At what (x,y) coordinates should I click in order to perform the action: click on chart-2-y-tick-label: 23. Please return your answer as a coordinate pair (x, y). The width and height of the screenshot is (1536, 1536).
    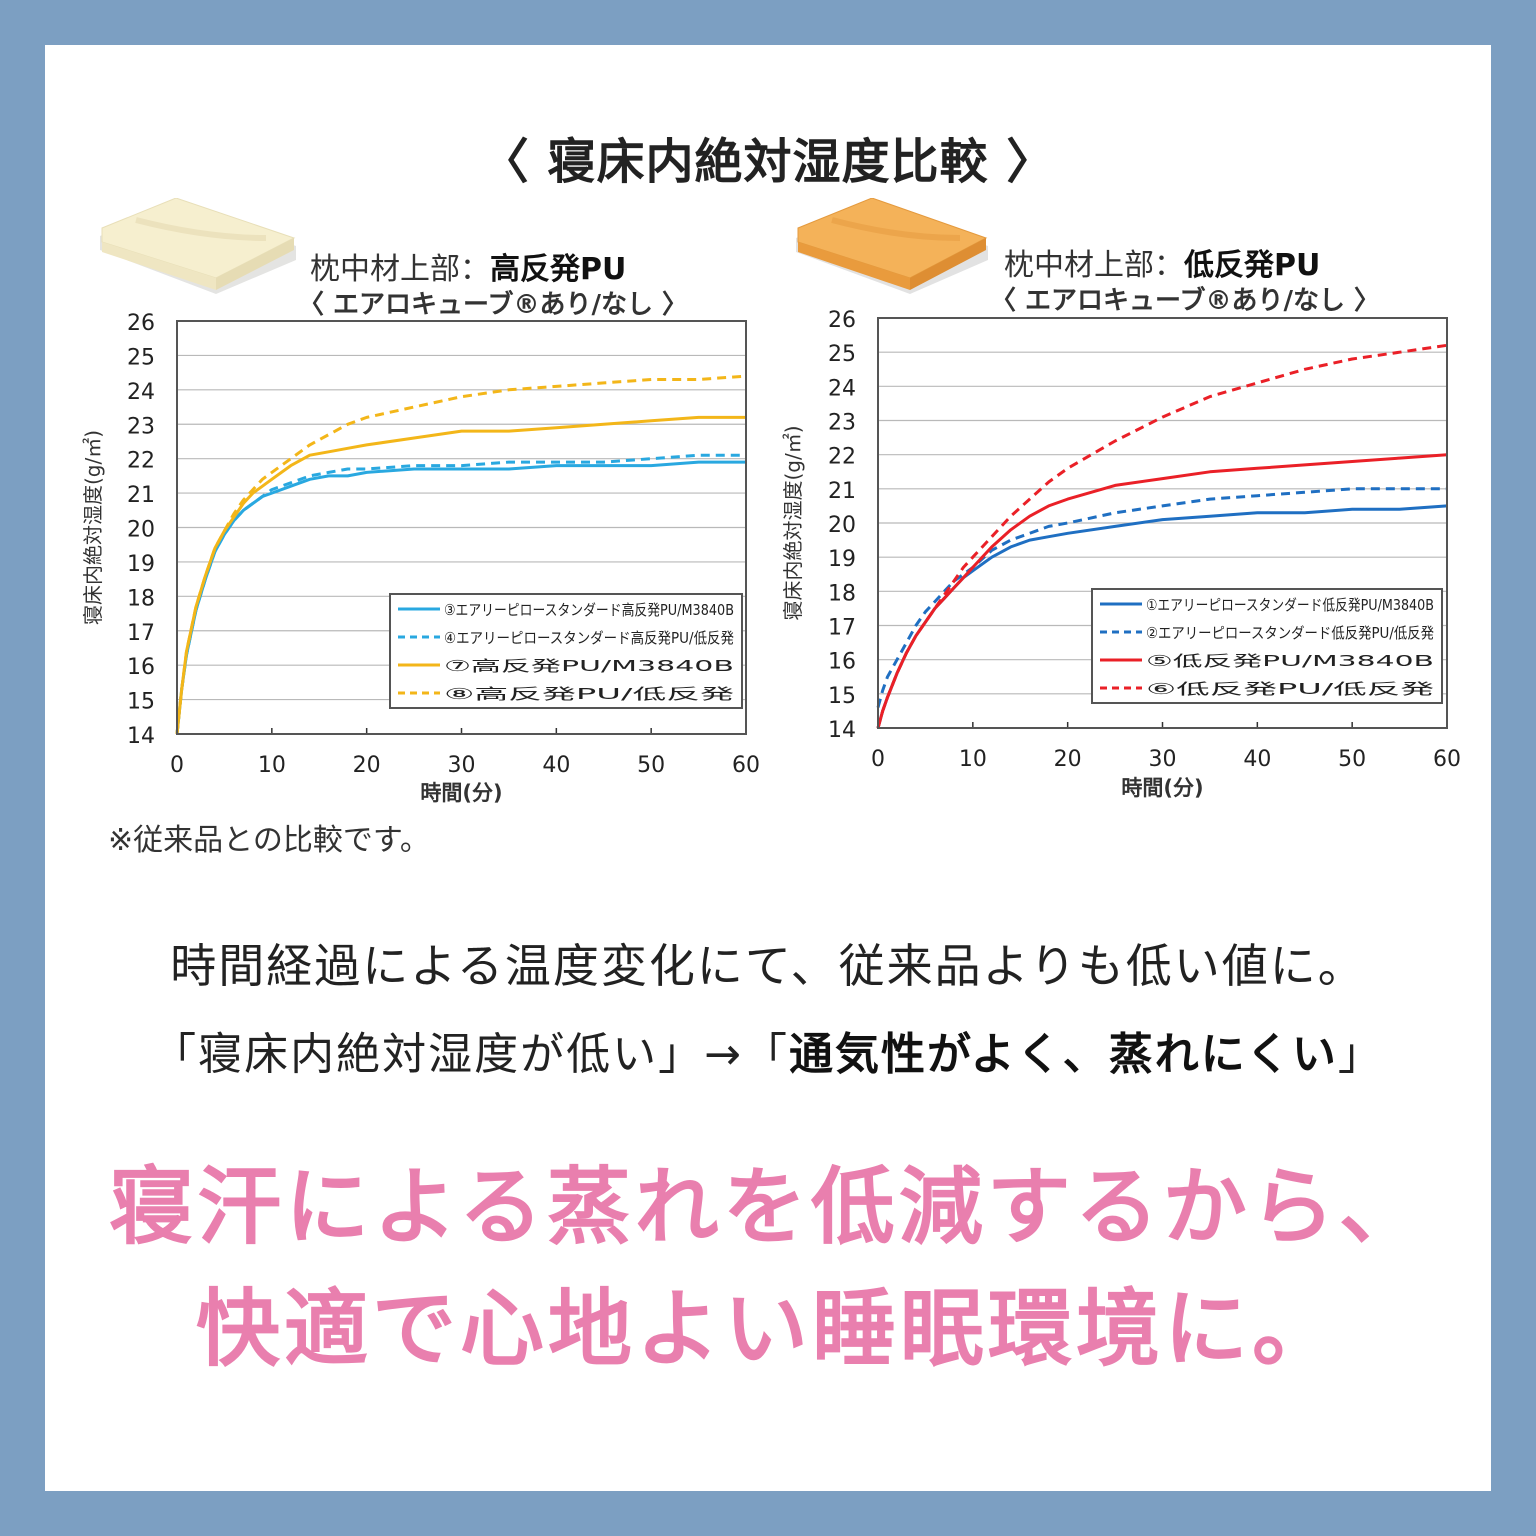
    Looking at the image, I should click on (842, 423).